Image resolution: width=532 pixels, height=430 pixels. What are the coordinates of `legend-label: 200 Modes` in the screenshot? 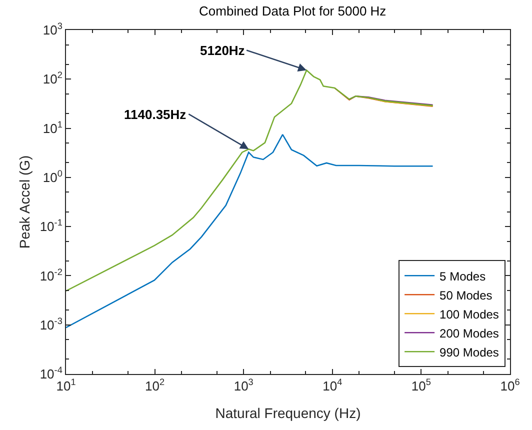 It's located at (469, 333).